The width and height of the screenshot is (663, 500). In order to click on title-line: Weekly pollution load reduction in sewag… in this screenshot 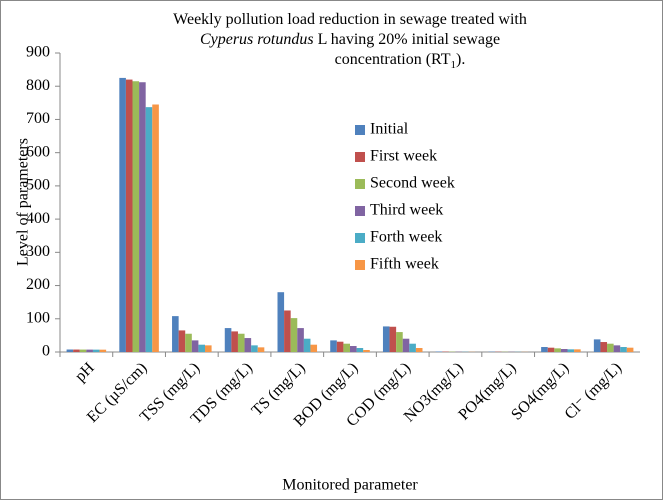, I will do `click(350, 19)`.